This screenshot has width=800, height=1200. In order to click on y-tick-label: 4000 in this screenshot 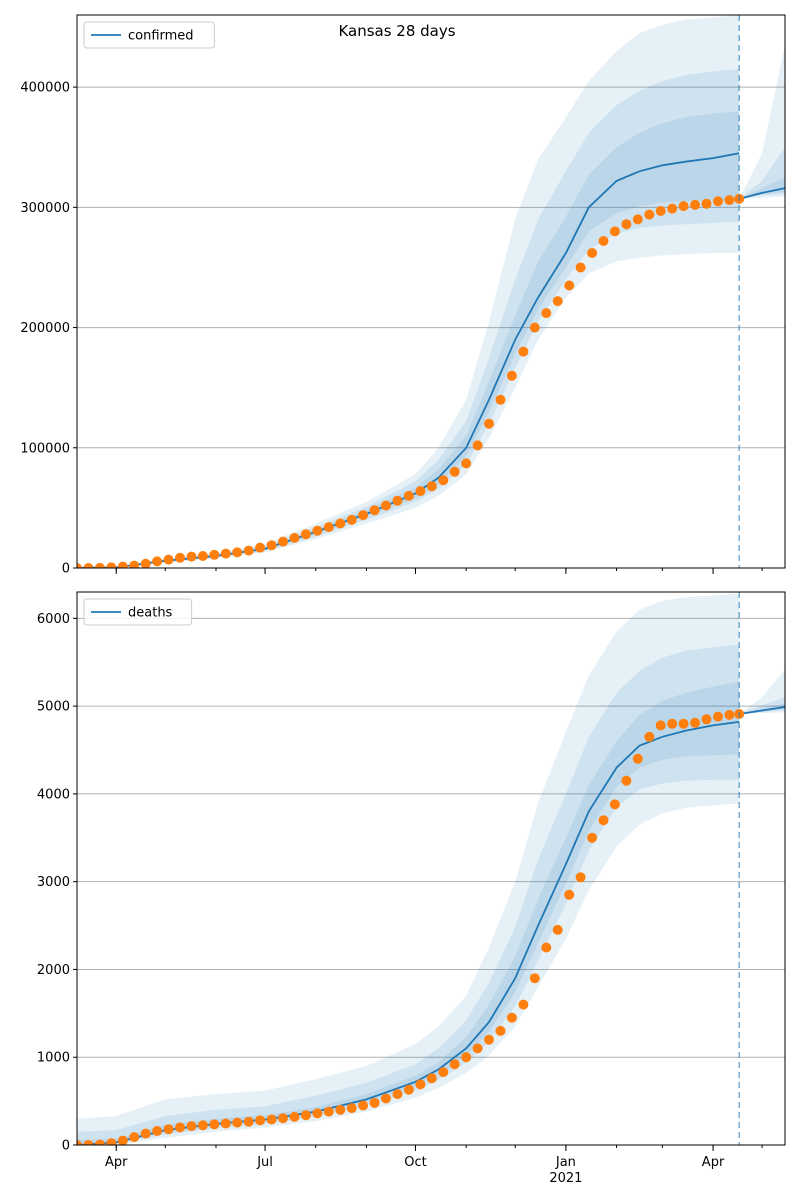, I will do `click(53, 794)`.